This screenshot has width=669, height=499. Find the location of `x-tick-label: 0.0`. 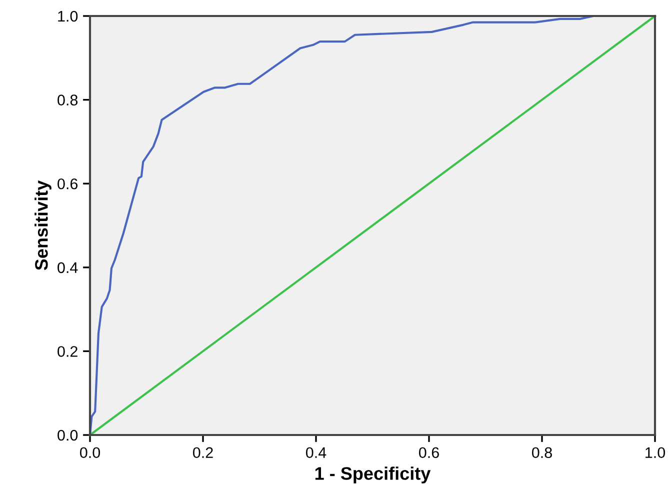

x-tick-label: 0.0 is located at coordinates (90, 452).